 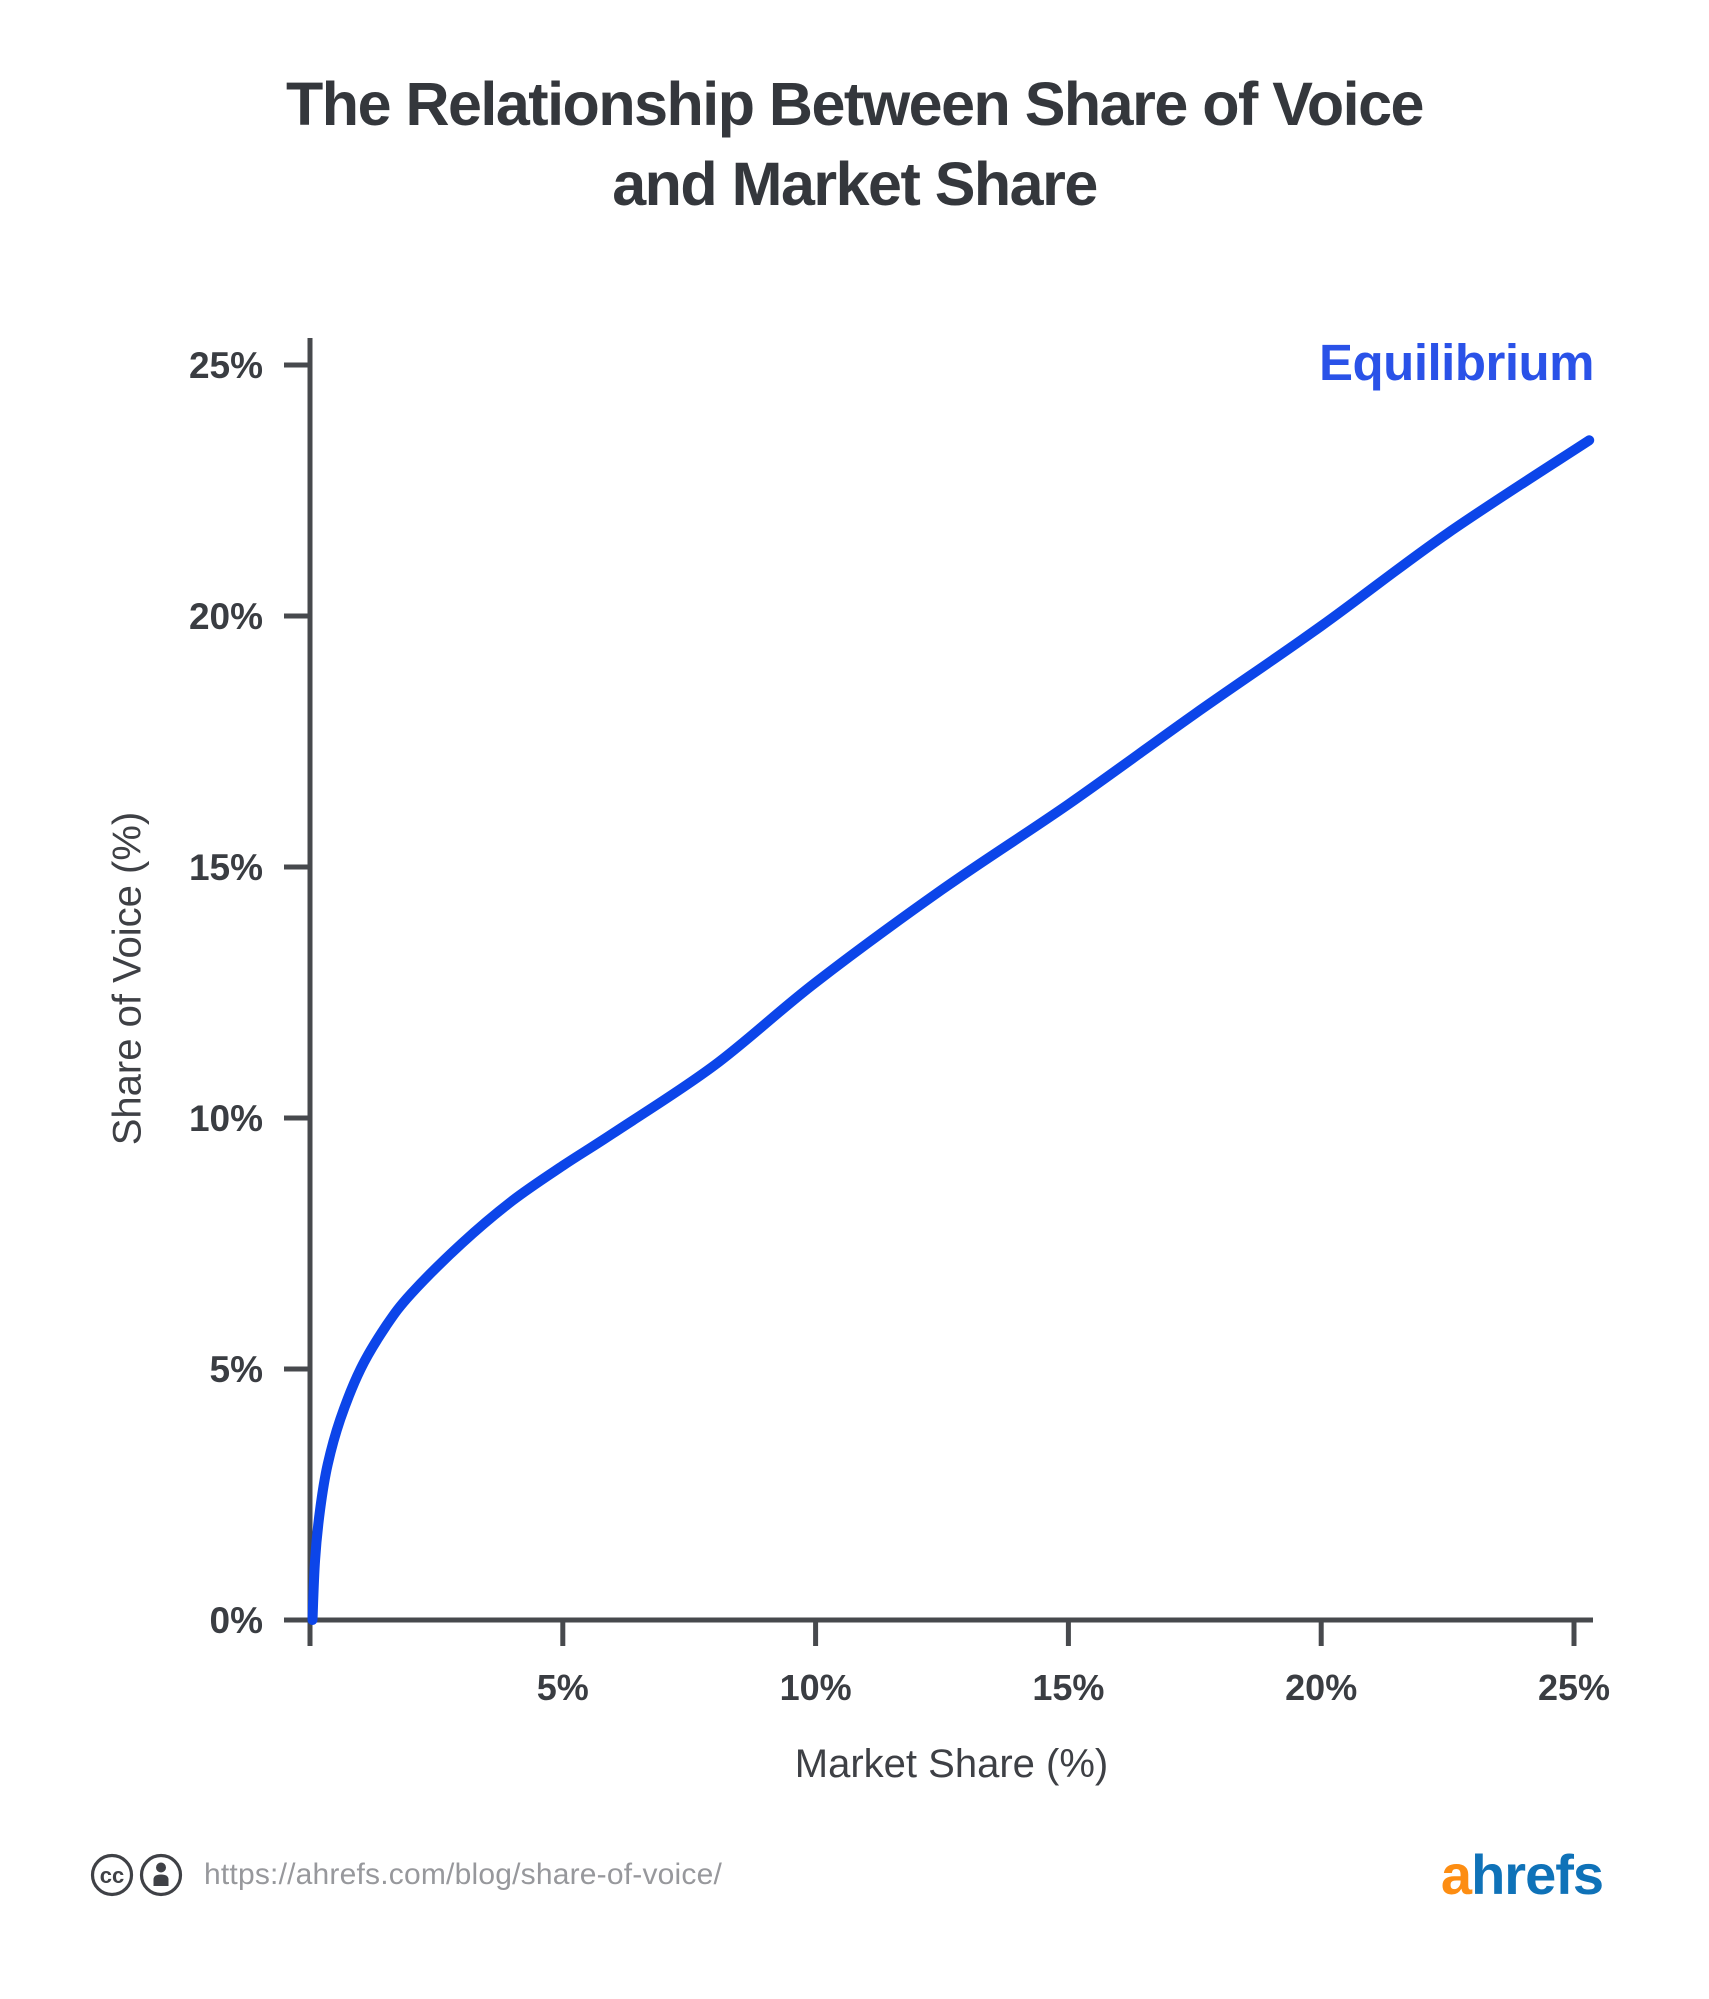 What do you see at coordinates (136, 1875) in the screenshot?
I see `cc-license-icons: cc` at bounding box center [136, 1875].